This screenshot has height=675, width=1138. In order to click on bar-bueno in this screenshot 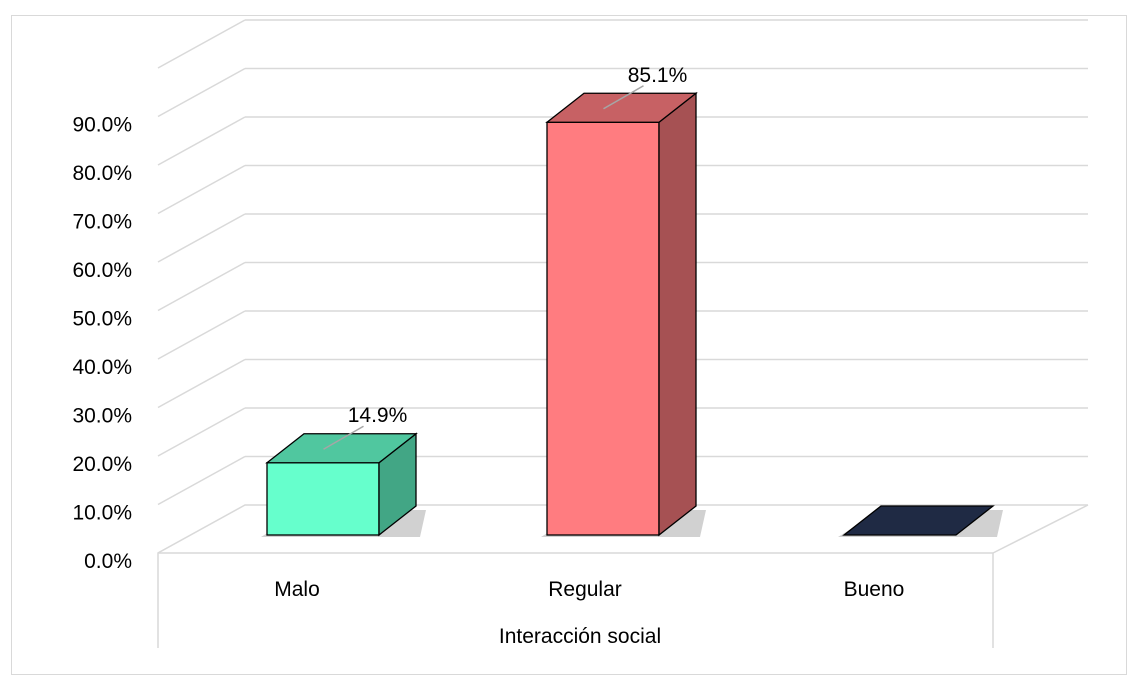, I will do `click(920, 521)`.